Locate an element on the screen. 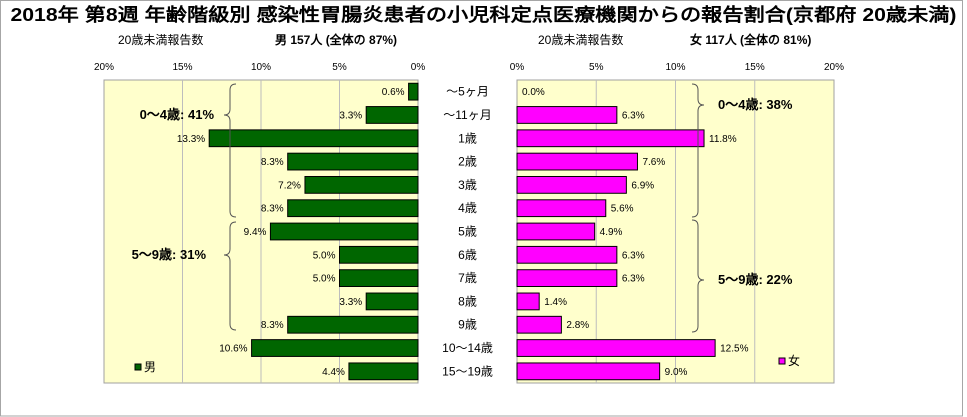 The image size is (967, 417). male-legend-swatch is located at coordinates (138, 367).